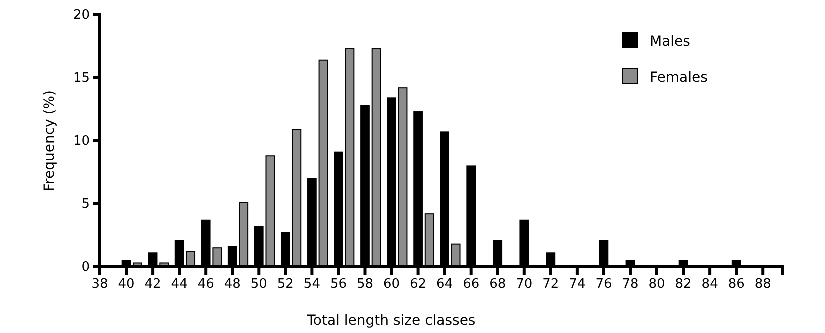 This screenshot has width=825, height=333. I want to click on x-tick-label: 88, so click(763, 284).